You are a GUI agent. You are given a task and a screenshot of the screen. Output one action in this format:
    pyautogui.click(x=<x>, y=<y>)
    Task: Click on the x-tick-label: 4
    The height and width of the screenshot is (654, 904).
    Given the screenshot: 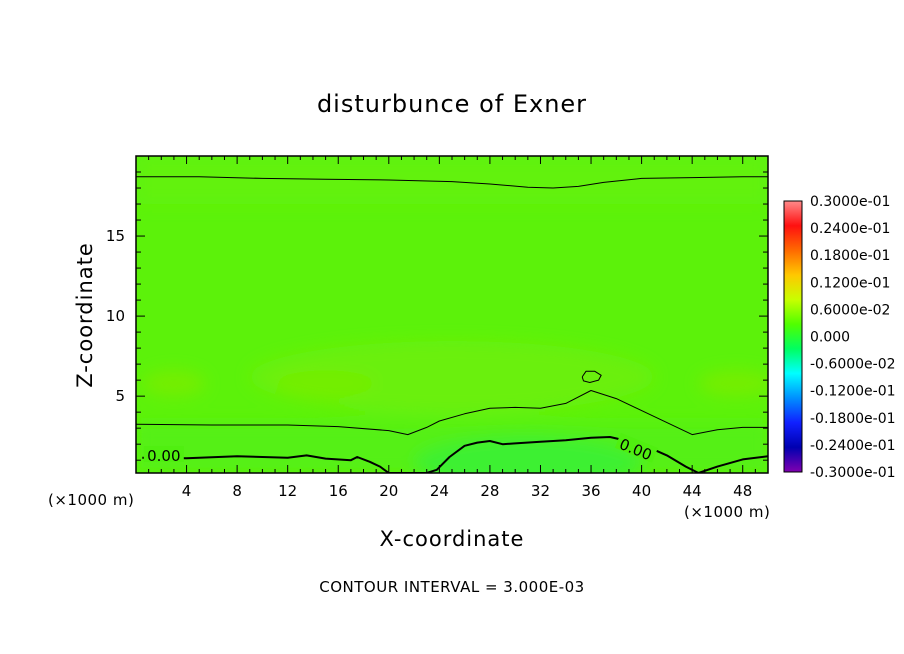 What is the action you would take?
    pyautogui.click(x=187, y=491)
    